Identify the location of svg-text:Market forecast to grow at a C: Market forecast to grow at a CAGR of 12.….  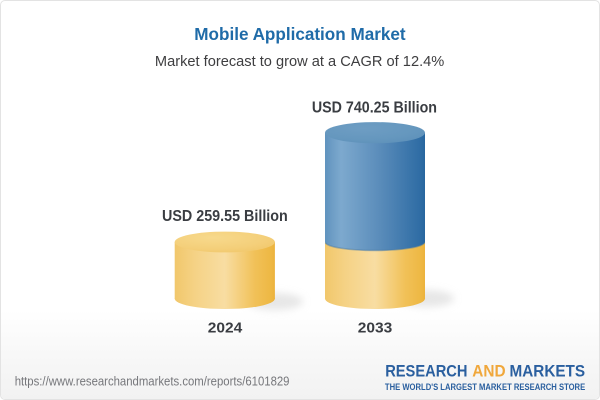
(300, 62).